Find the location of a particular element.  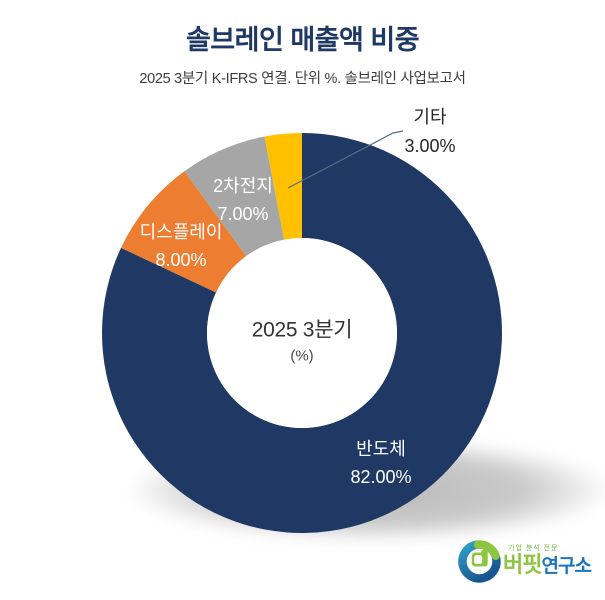

slice-label-display: 디스플레이 8.00% is located at coordinates (181, 246).